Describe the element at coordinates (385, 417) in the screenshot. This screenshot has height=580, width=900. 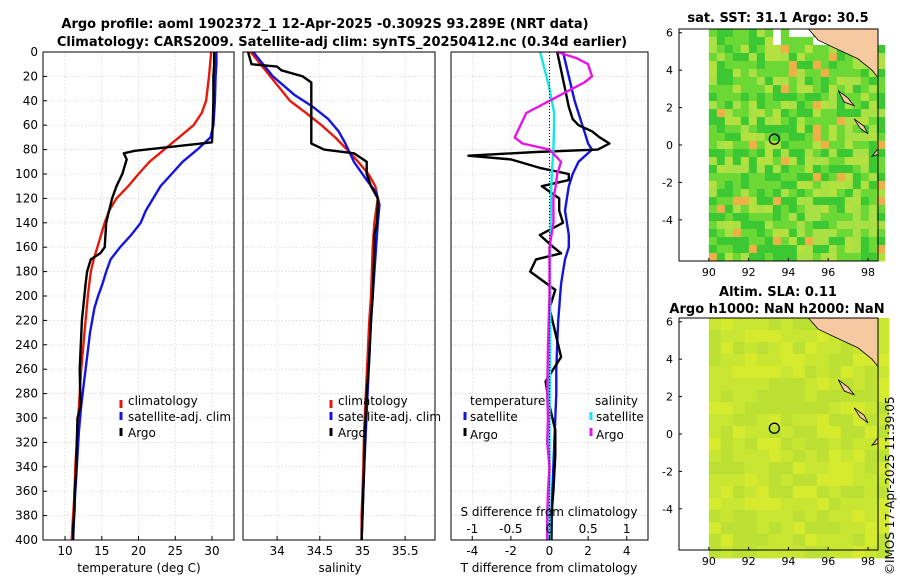
I see `salinity-legend: climatology satellite-adj. clim Argo` at that location.